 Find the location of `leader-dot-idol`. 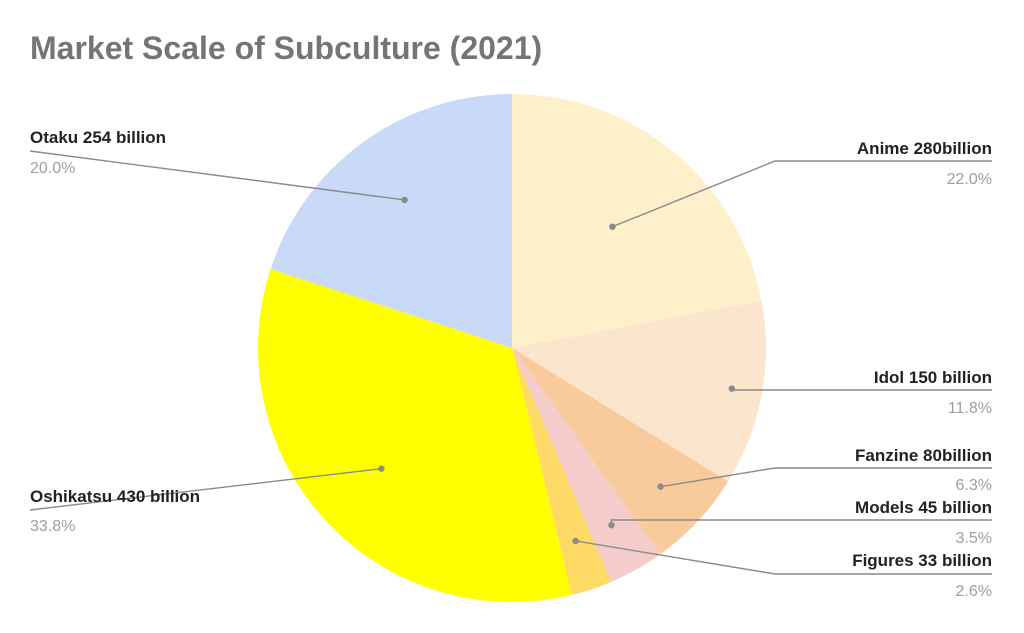

leader-dot-idol is located at coordinates (731, 388).